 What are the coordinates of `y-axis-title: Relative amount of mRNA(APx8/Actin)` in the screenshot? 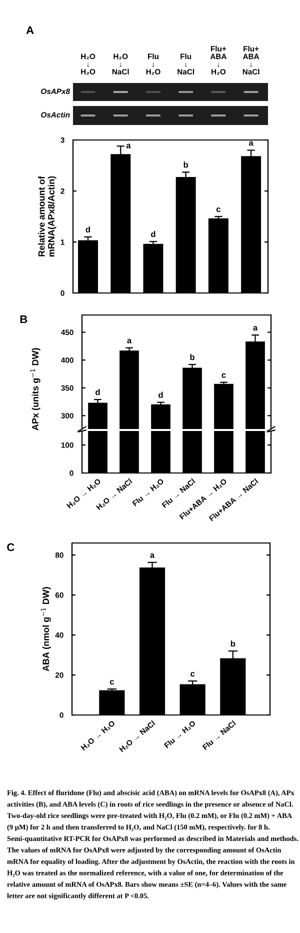 It's located at (47, 216).